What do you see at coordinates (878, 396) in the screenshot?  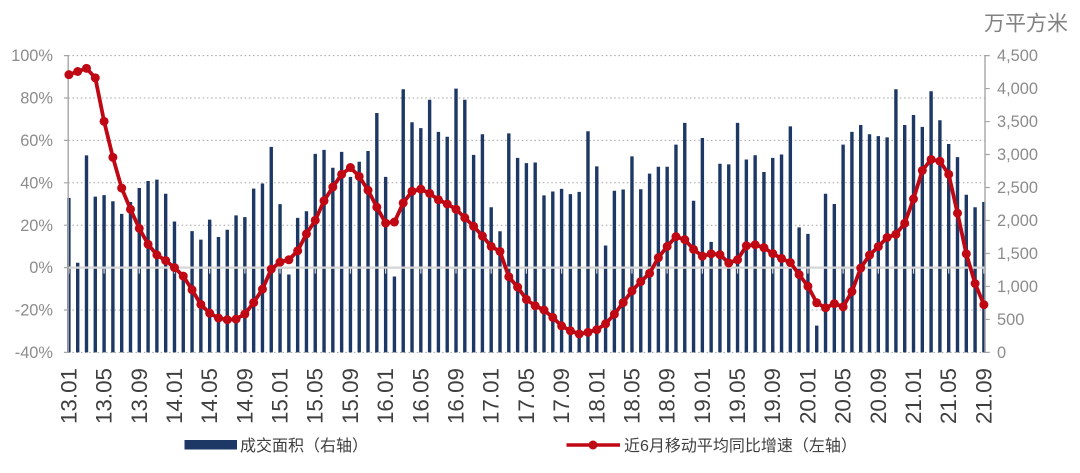 I see `svg-text: 20.09` at bounding box center [878, 396].